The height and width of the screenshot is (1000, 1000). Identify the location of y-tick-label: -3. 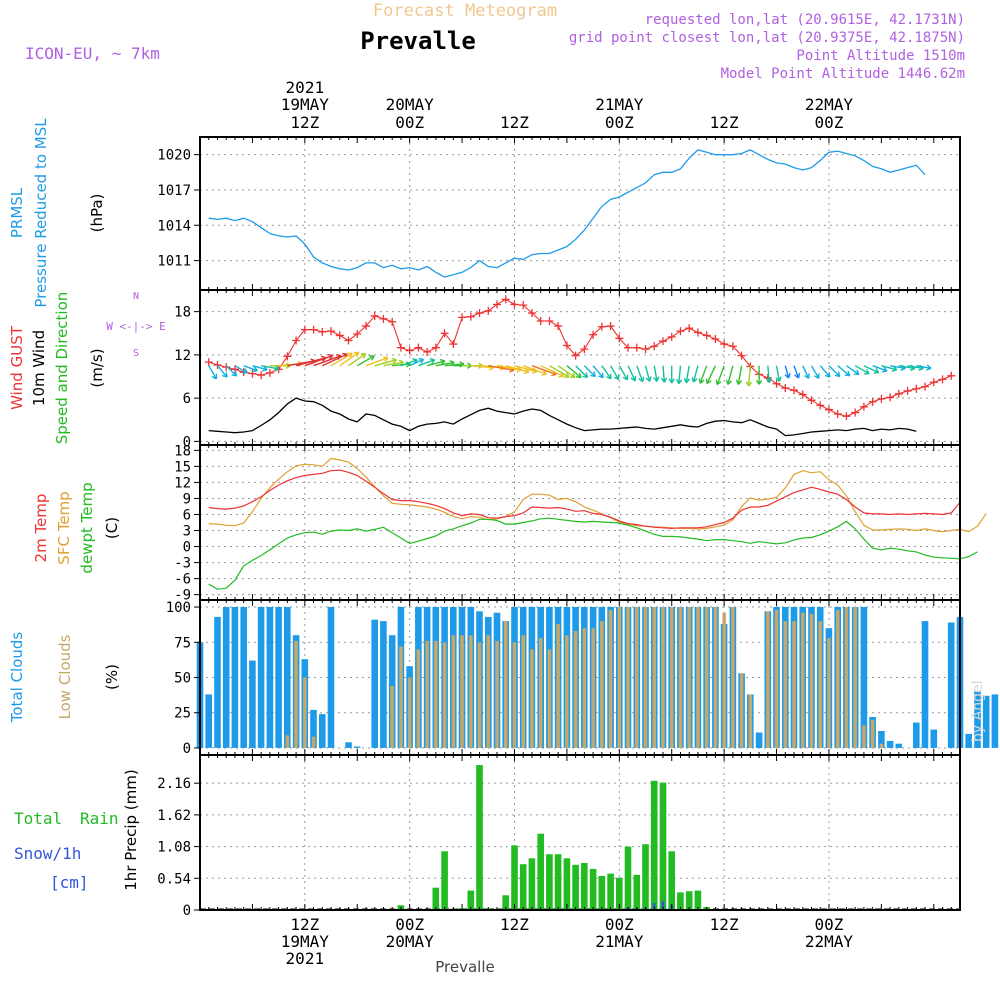
(182, 564).